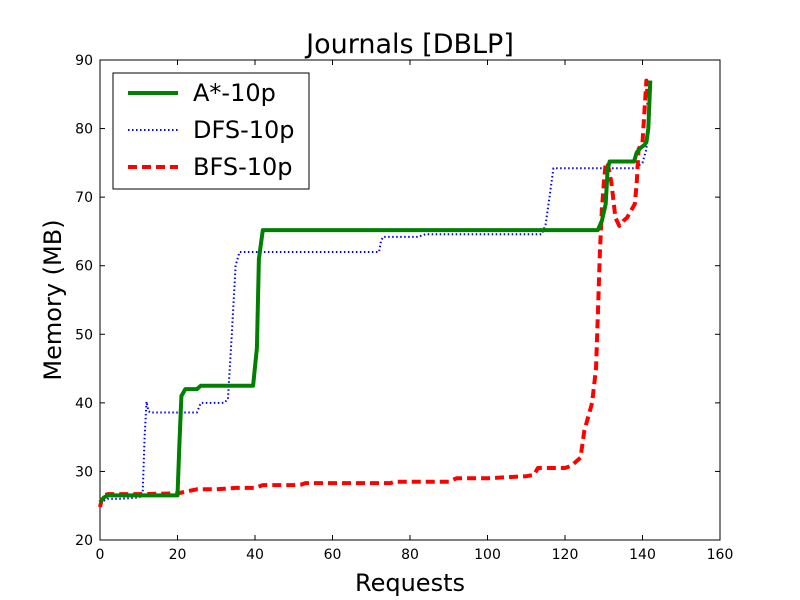 This screenshot has width=800, height=600. I want to click on y-tick-label: 30, so click(84, 472).